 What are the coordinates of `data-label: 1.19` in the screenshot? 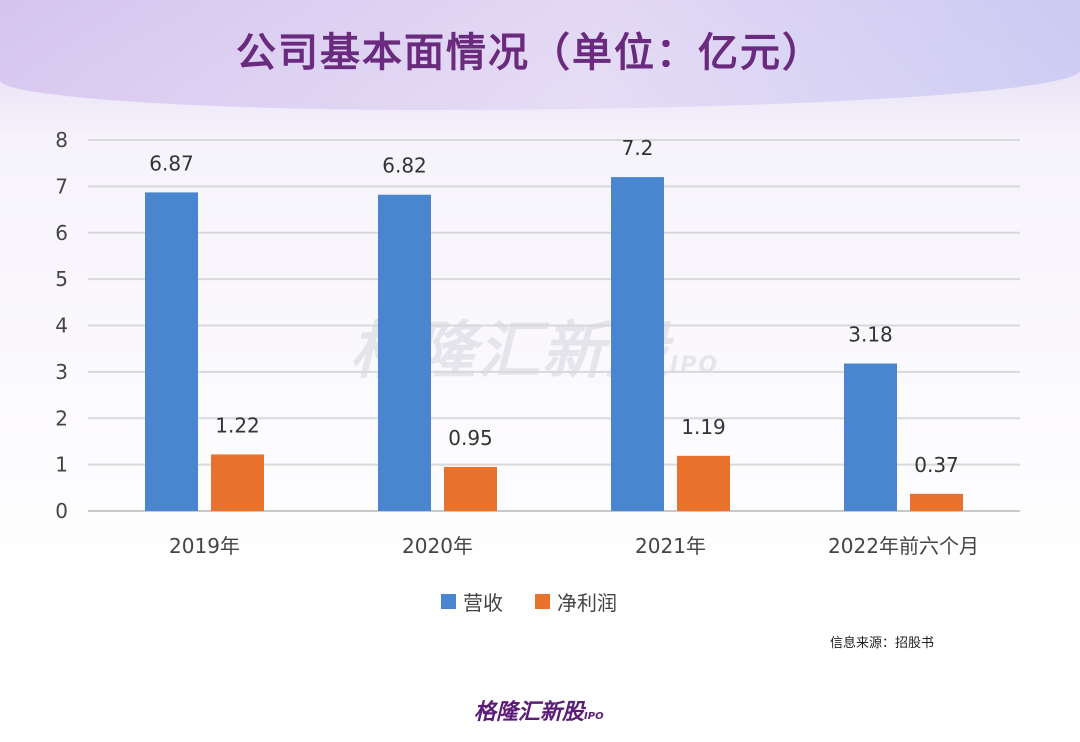 It's located at (703, 427).